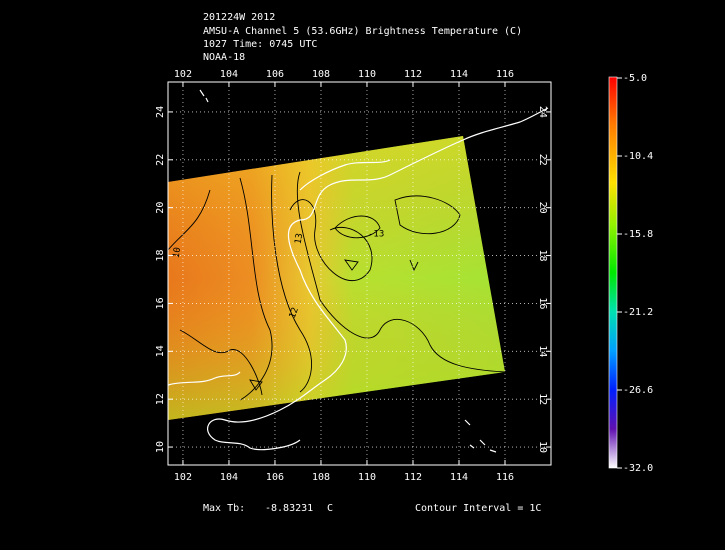 The height and width of the screenshot is (550, 725). Describe the element at coordinates (635, 78) in the screenshot. I see `colorbar-label: -5.0` at that location.